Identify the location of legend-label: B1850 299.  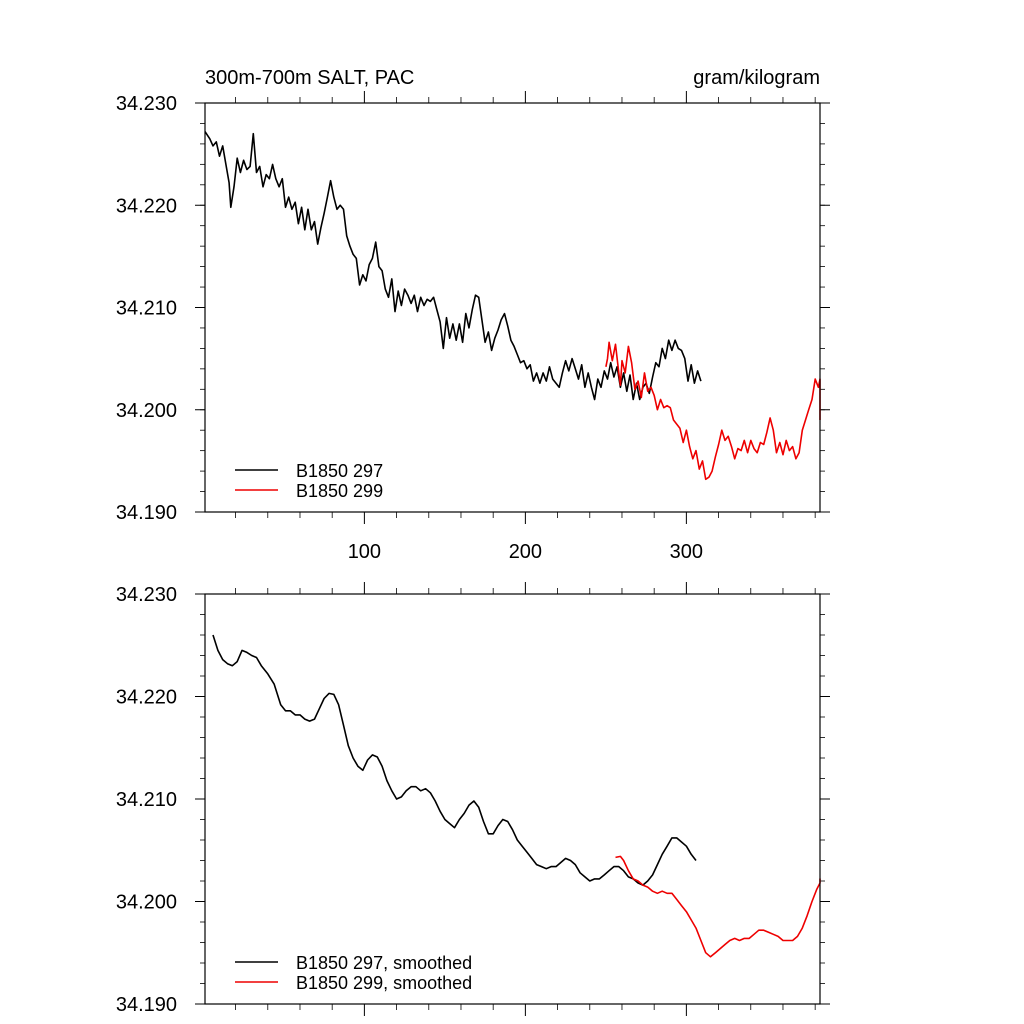
(339, 491).